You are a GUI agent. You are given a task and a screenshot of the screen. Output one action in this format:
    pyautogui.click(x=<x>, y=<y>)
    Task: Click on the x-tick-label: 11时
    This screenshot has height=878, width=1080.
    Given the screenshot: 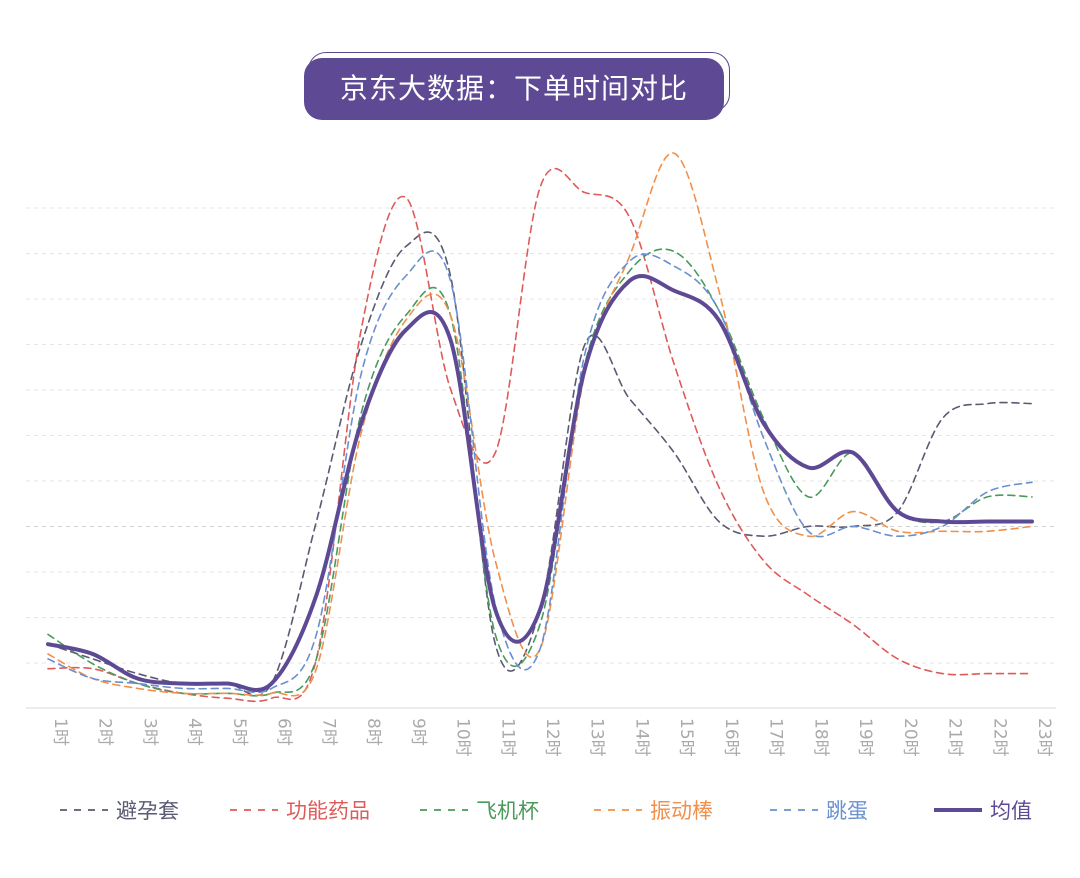 What is the action you would take?
    pyautogui.click(x=507, y=737)
    